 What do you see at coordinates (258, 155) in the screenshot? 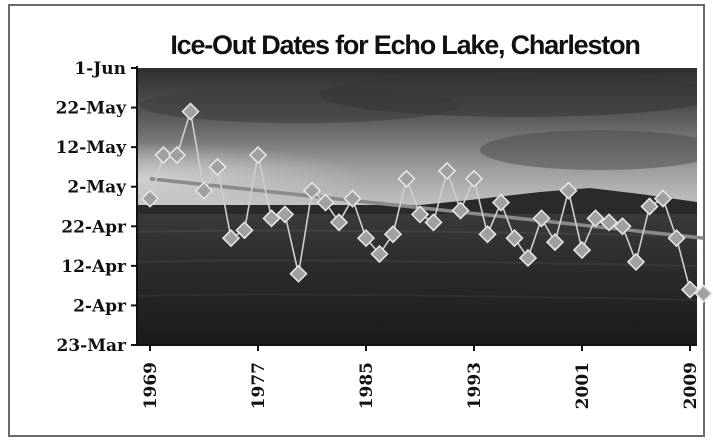
I see `data-point-1977` at bounding box center [258, 155].